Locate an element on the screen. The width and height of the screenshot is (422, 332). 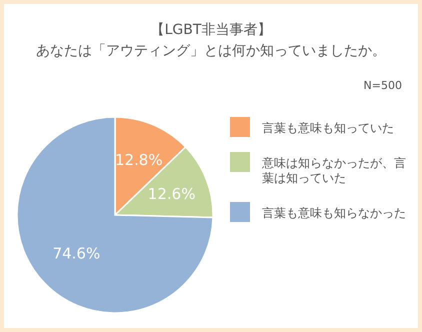
chart-subtitle: あなたは「アウティング」とは何か知っていましたか。 is located at coordinates (211, 51).